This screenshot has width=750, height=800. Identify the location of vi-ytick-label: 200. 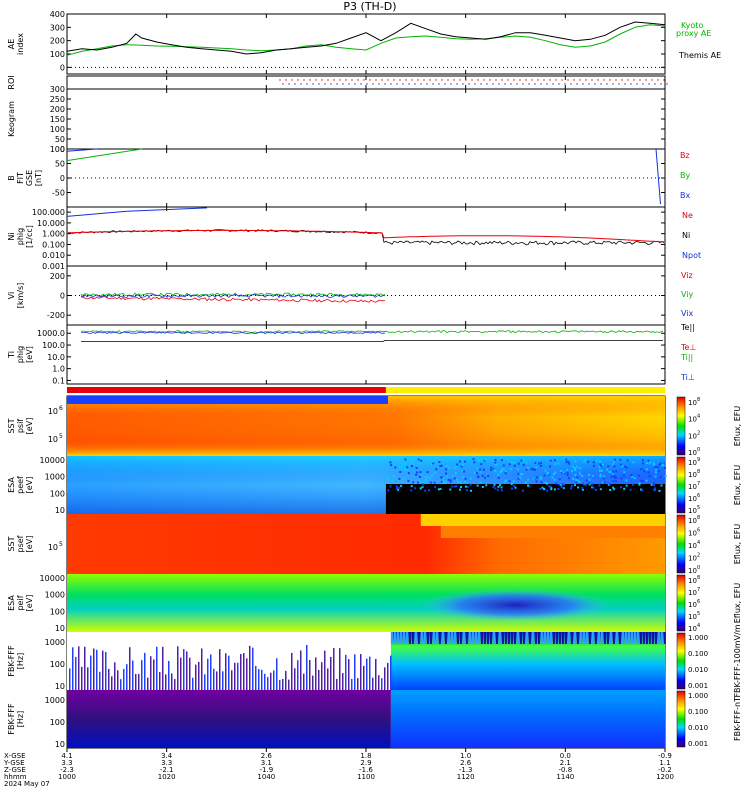
(57, 276).